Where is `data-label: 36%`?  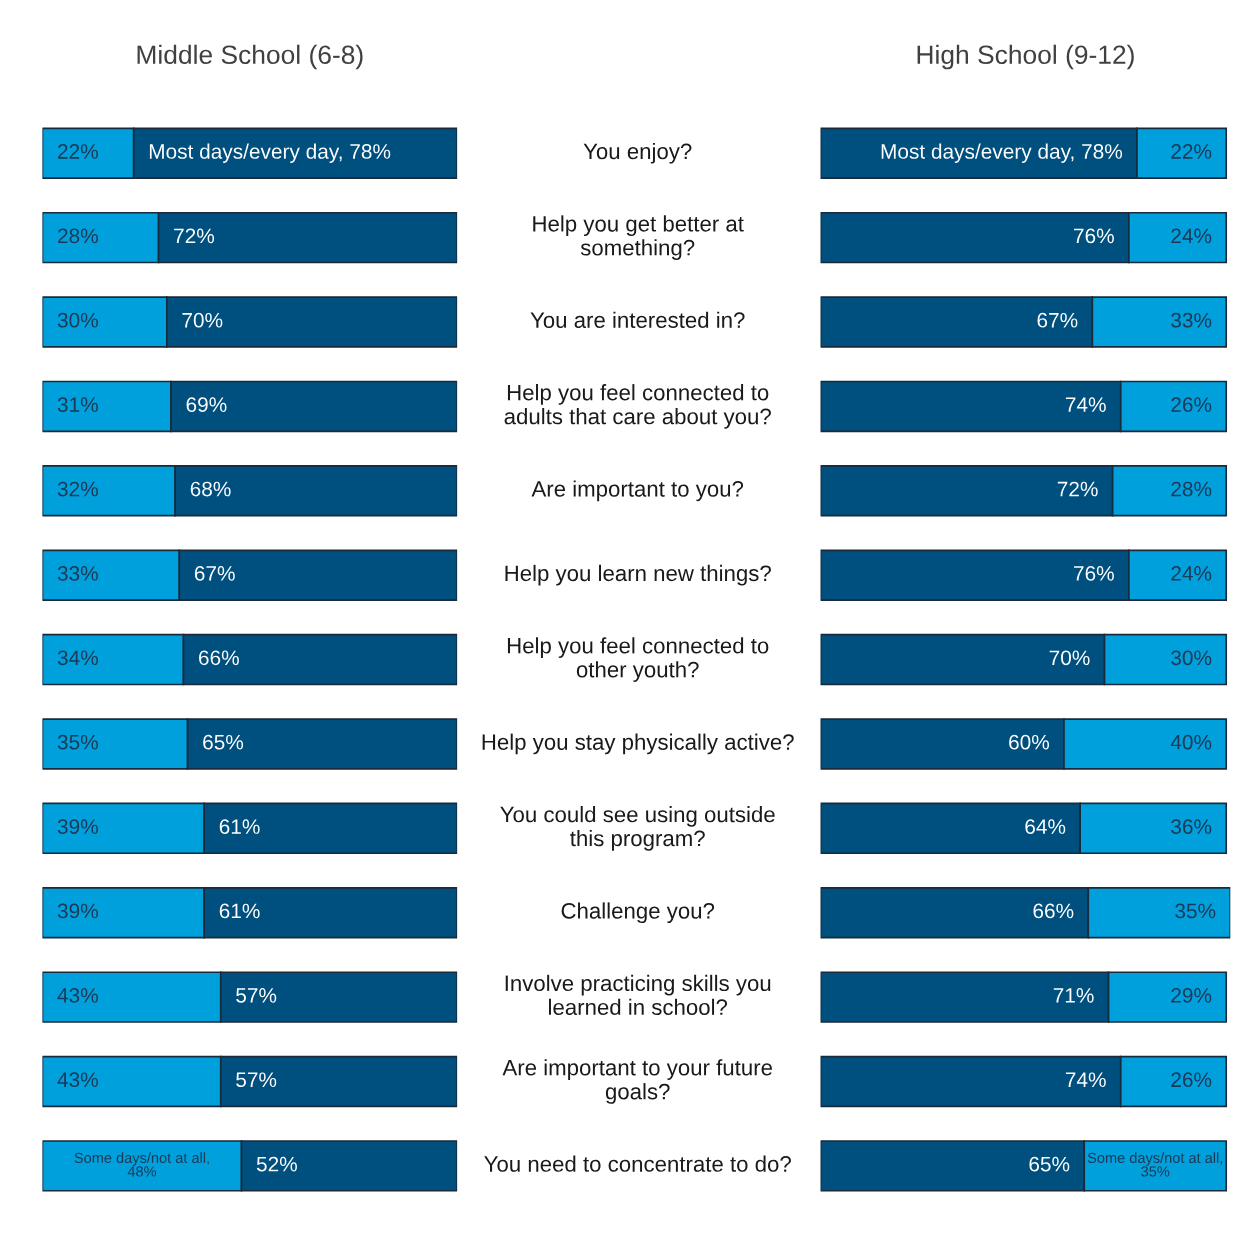
data-label: 36% is located at coordinates (1191, 826).